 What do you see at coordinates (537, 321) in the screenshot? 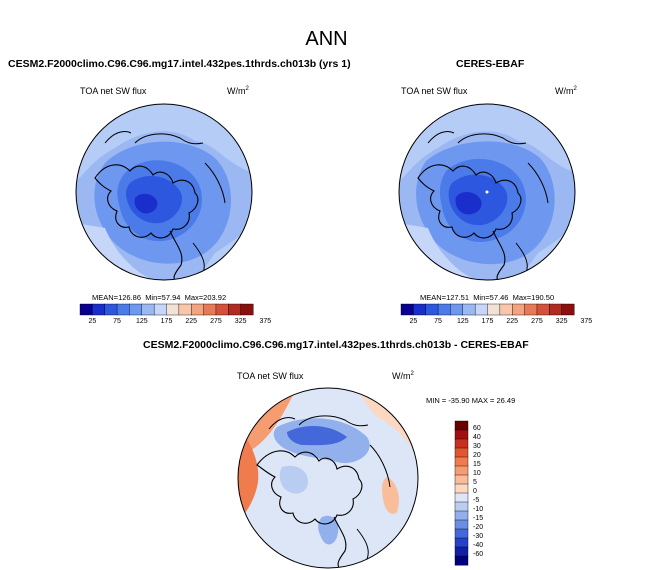
I see `obs-colorbar-tick-label: 275` at bounding box center [537, 321].